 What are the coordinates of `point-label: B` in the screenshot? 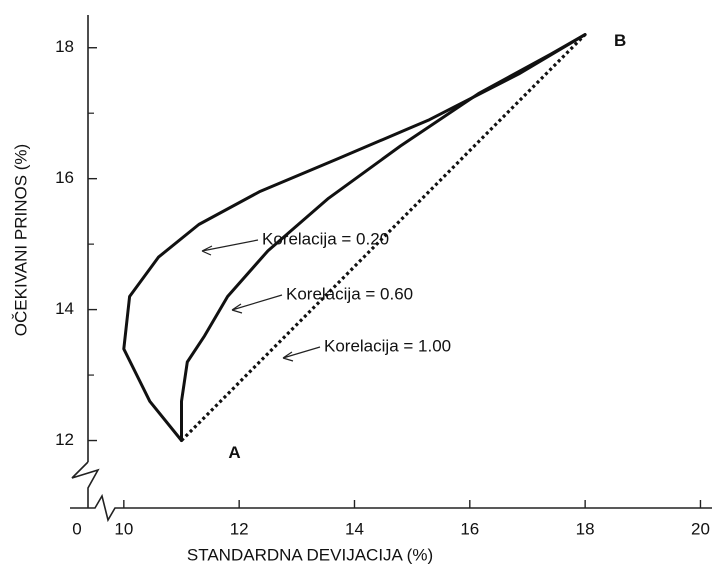 It's located at (620, 40).